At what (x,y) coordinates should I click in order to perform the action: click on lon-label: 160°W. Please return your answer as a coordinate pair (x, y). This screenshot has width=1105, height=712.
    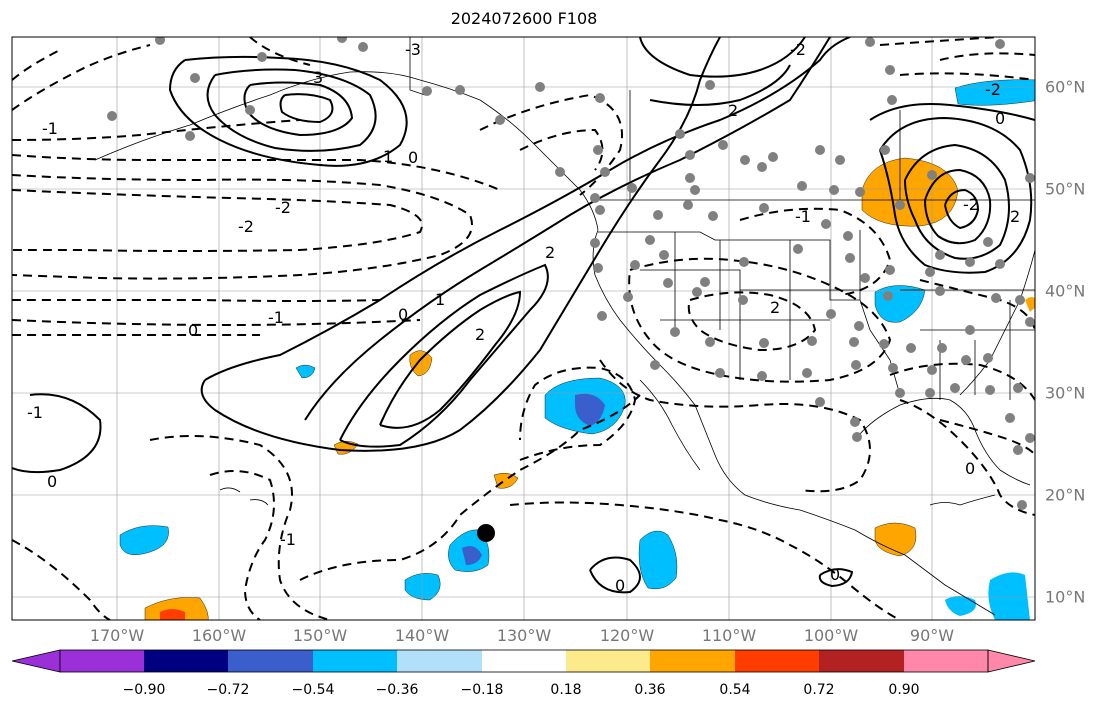
    Looking at the image, I should click on (219, 635).